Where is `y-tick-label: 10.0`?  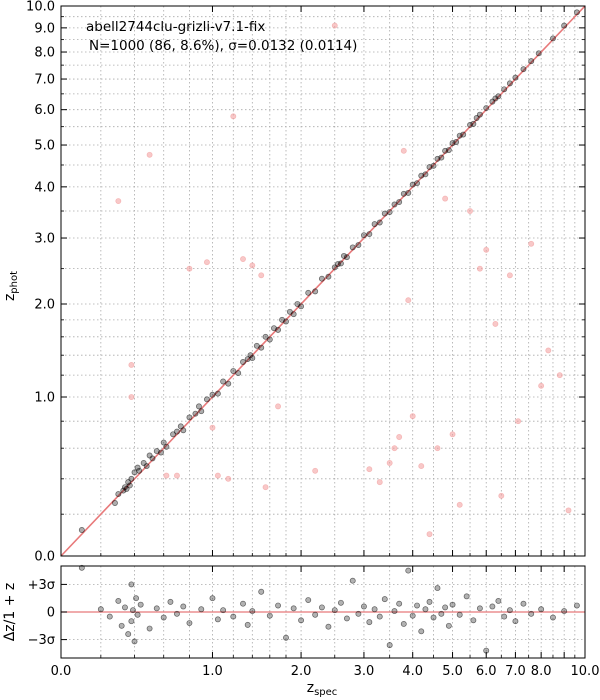
y-tick-label: 10.0 is located at coordinates (40, 7).